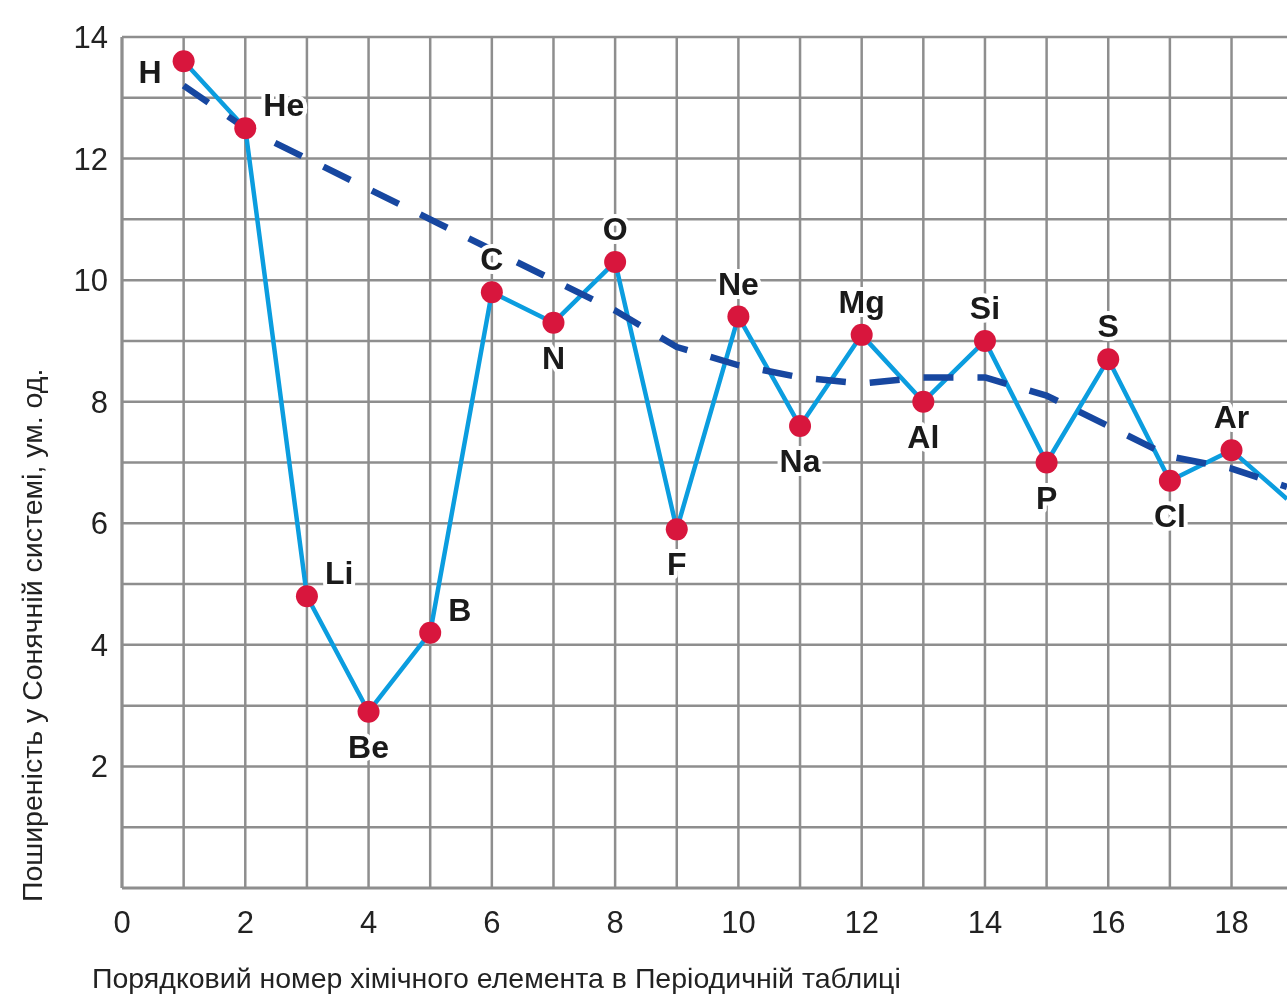 The height and width of the screenshot is (996, 1287). Describe the element at coordinates (492, 259) in the screenshot. I see `annotation: C` at that location.